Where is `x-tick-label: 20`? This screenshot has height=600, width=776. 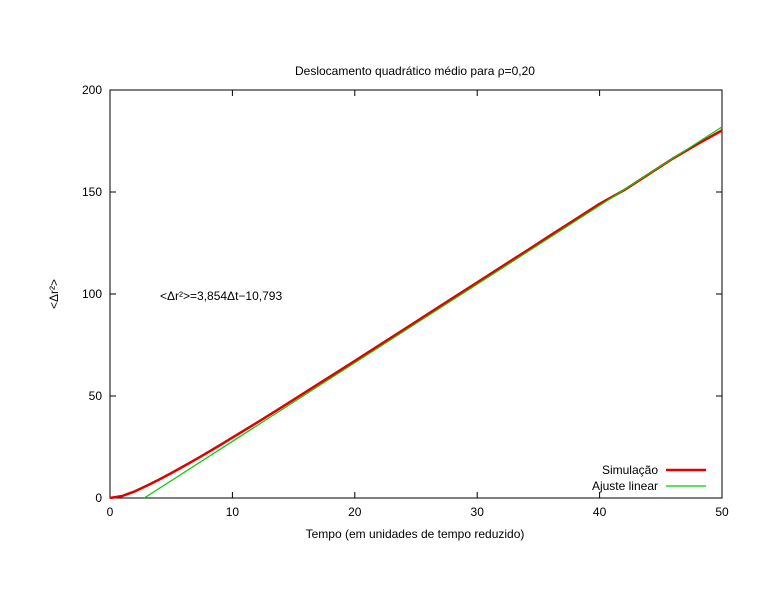
x-tick-label: 20 is located at coordinates (355, 512).